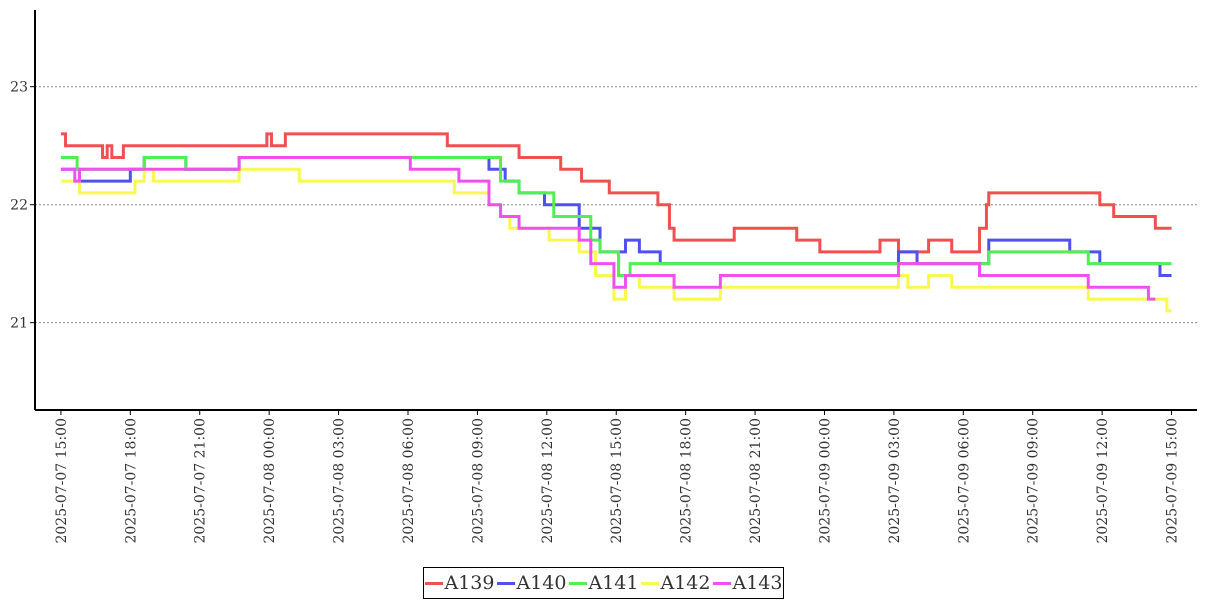  I want to click on legend-label: A139, so click(469, 583).